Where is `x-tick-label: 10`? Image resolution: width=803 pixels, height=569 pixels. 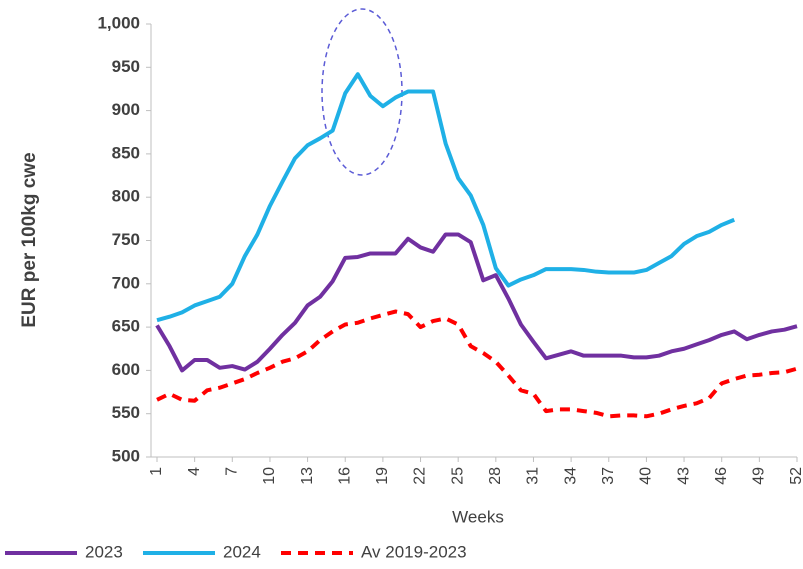
x-tick-label: 10 is located at coordinates (269, 476).